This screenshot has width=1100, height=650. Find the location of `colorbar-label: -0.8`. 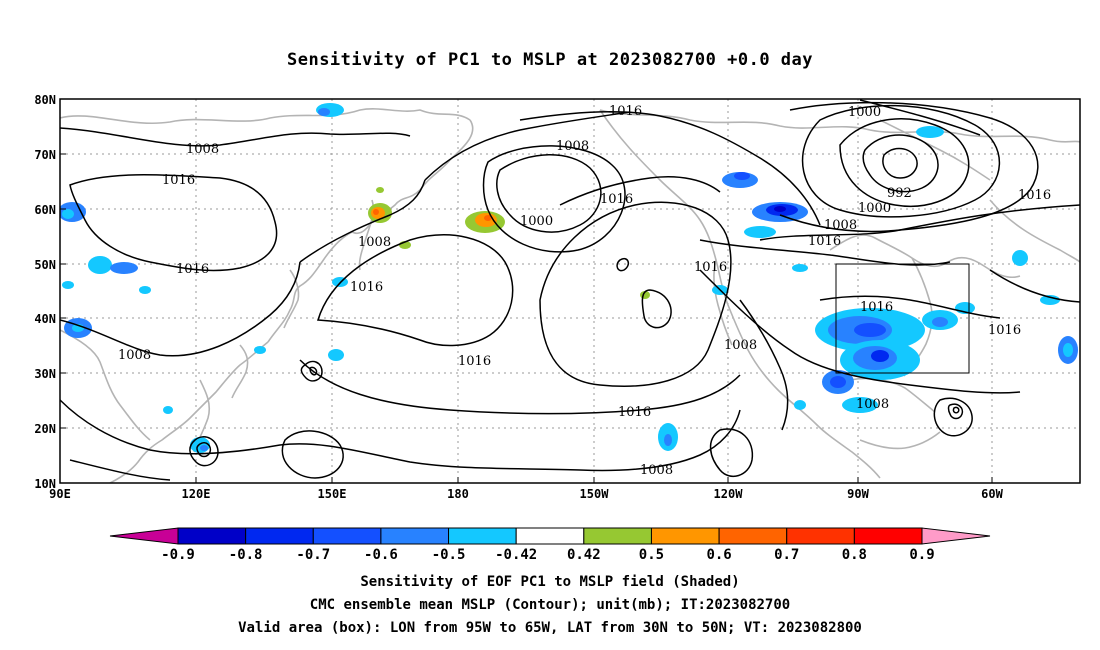

colorbar-label: -0.8 is located at coordinates (246, 555).